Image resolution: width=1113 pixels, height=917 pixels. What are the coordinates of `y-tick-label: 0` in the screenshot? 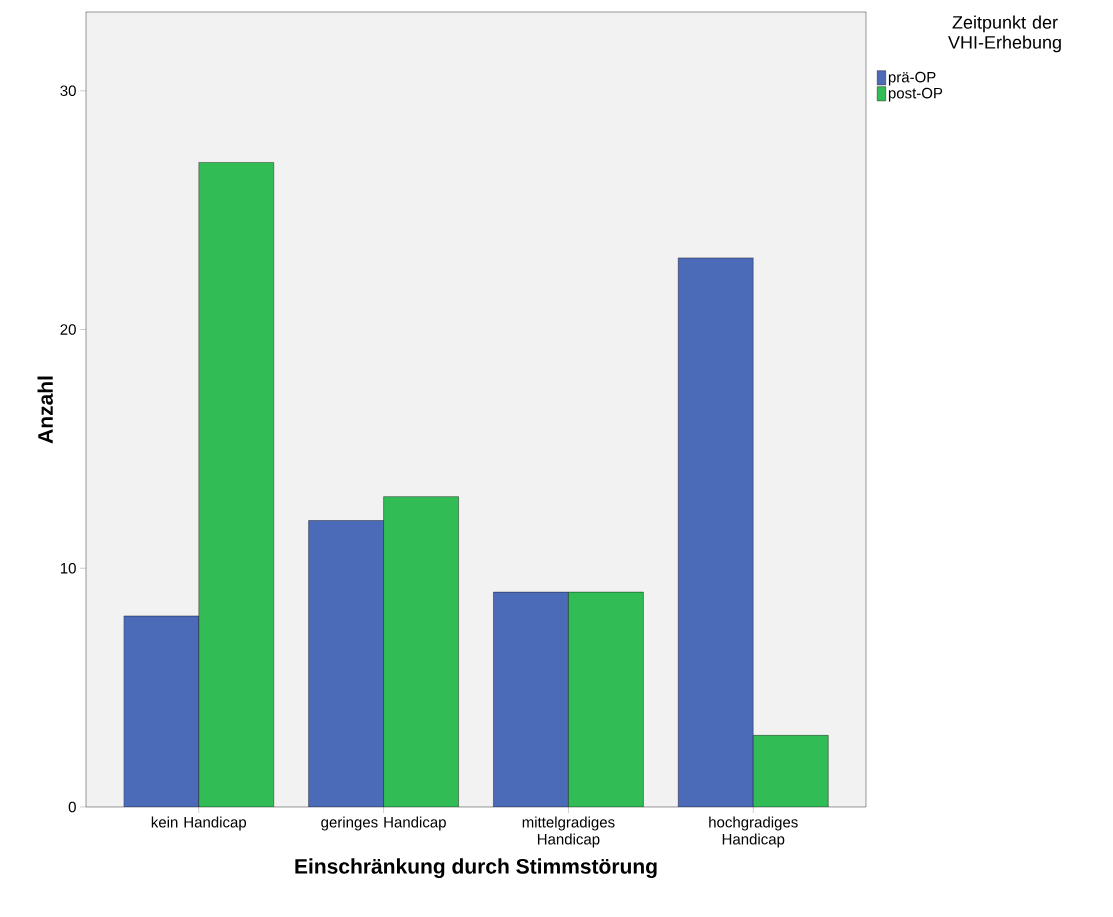 It's located at (72, 807).